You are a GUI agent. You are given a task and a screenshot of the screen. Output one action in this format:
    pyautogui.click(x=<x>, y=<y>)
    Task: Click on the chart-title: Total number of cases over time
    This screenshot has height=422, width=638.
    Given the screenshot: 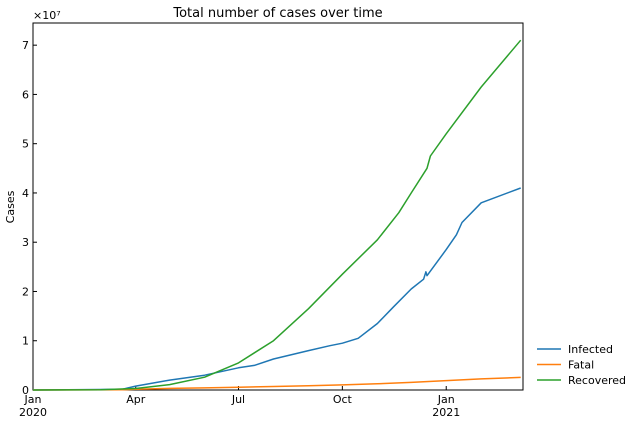 What is the action you would take?
    pyautogui.click(x=277, y=13)
    